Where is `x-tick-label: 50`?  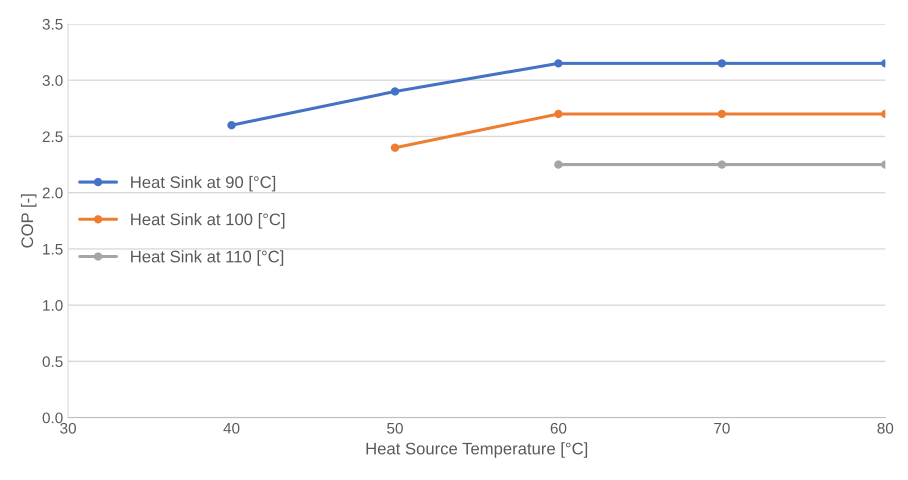
x-tick-label: 50 is located at coordinates (395, 428).